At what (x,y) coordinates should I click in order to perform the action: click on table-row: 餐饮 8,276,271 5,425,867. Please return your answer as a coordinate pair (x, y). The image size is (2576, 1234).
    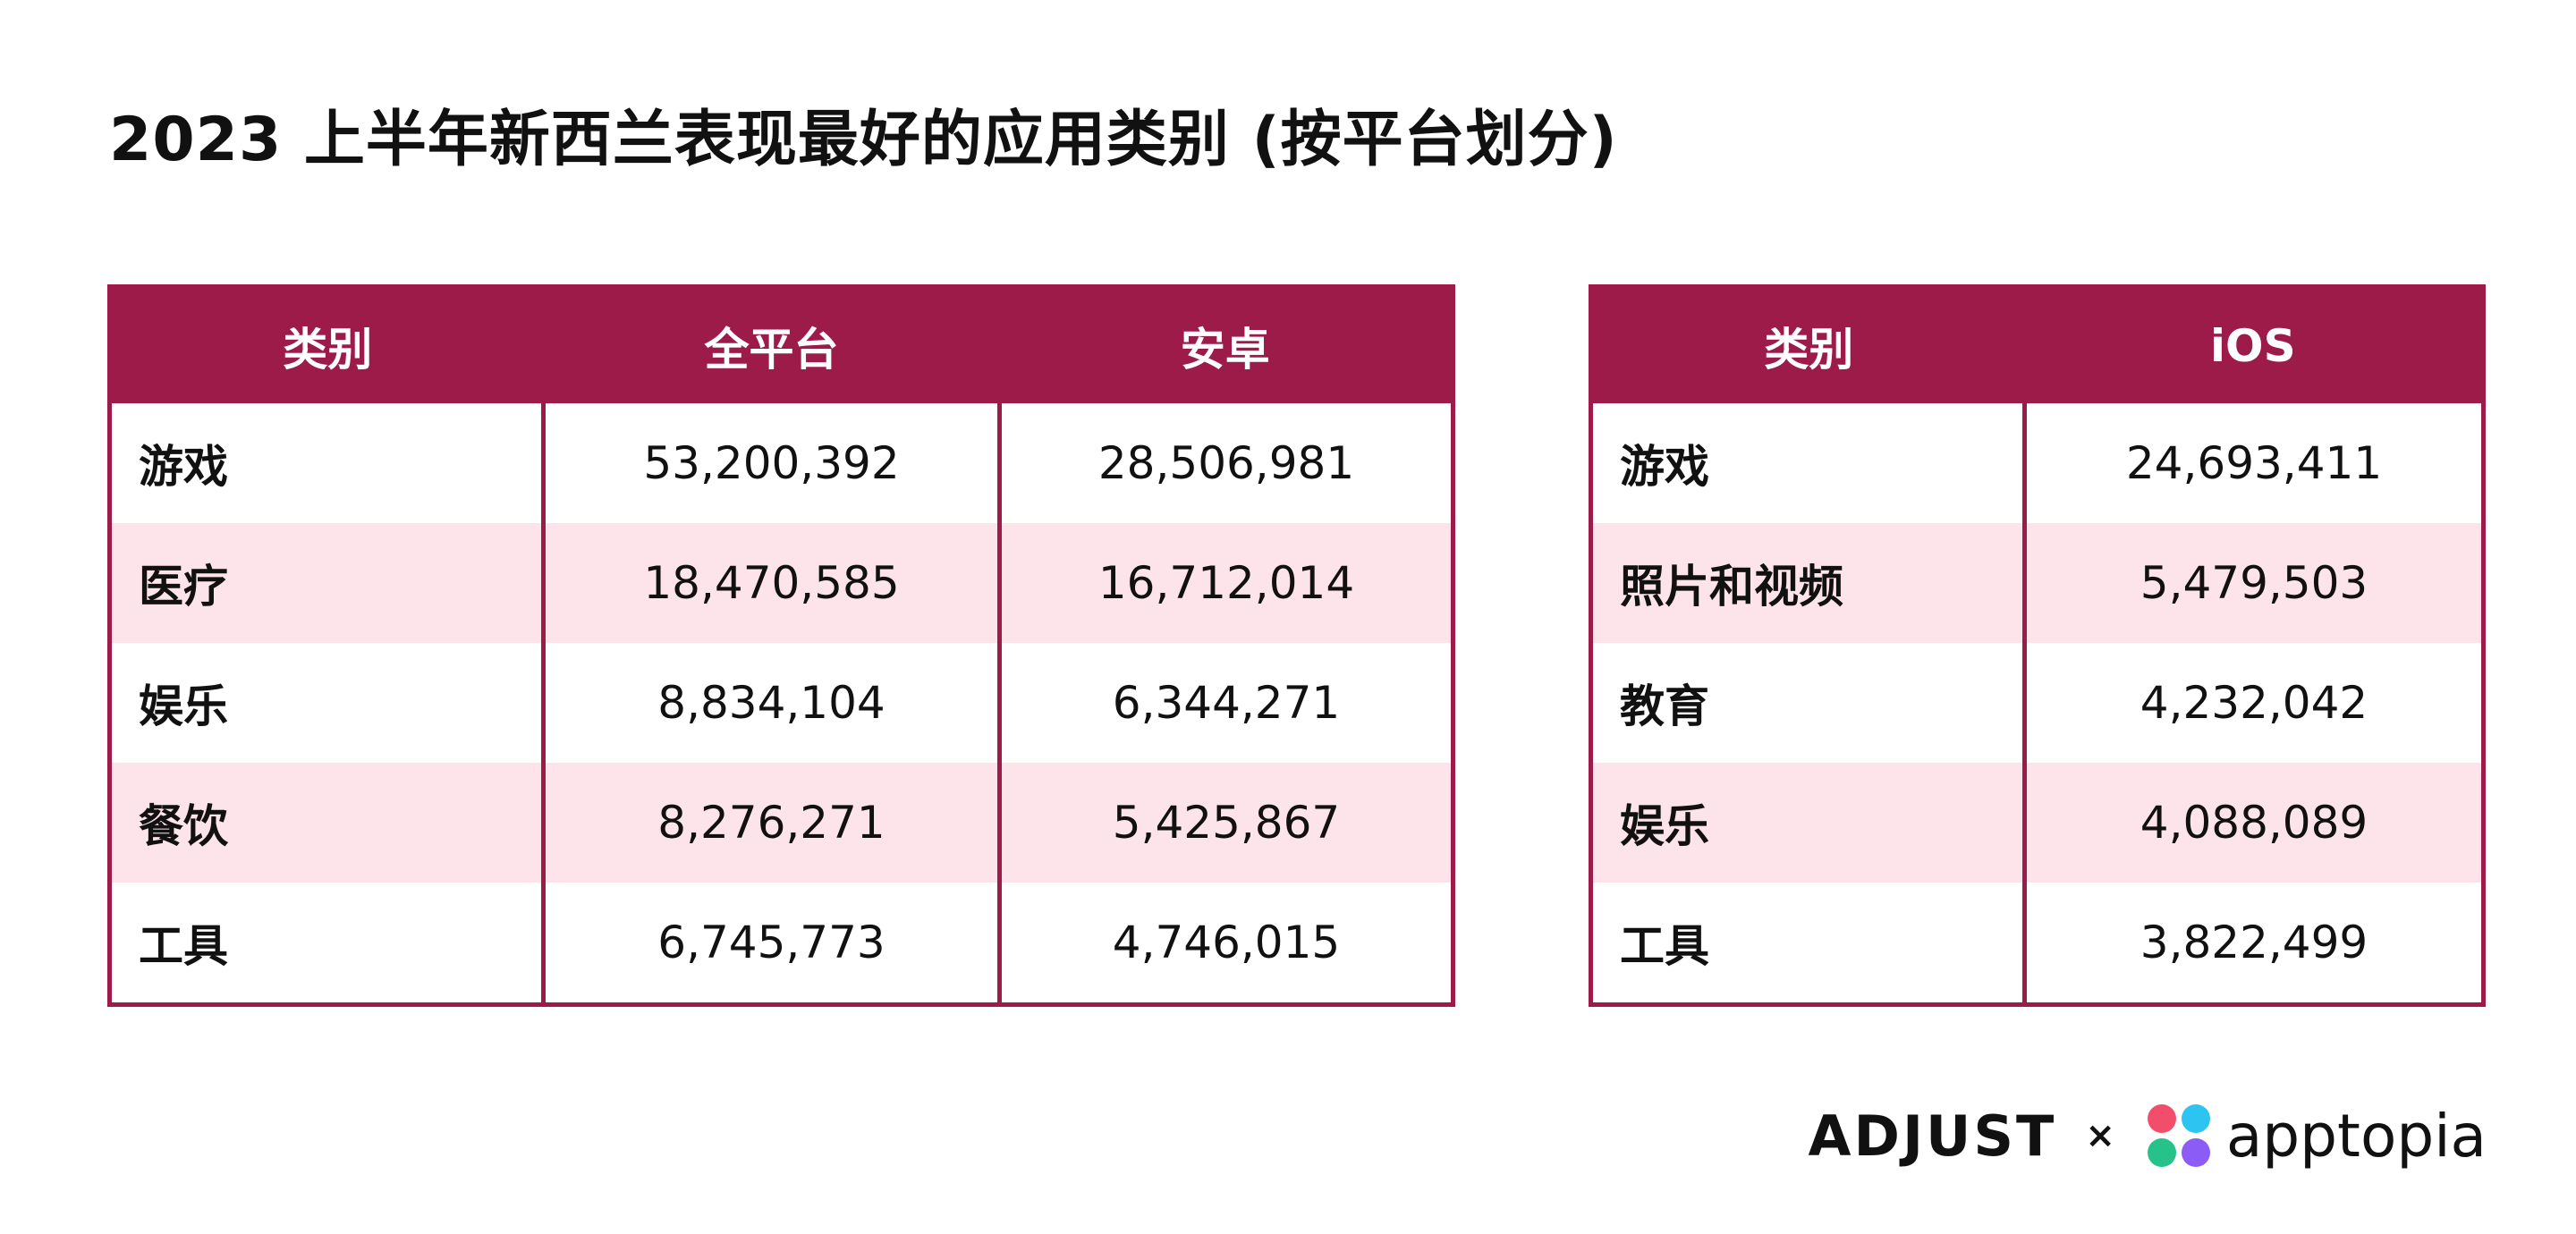
    Looking at the image, I should click on (781, 823).